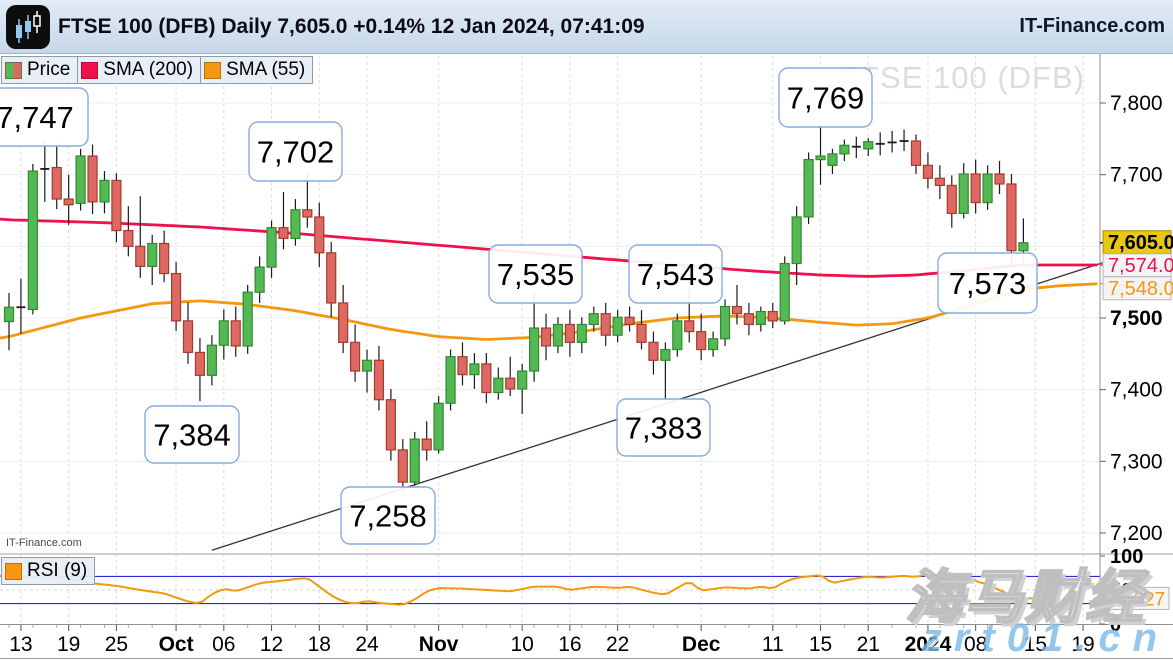  I want to click on brand-link: IT-Finance.com, so click(1092, 26).